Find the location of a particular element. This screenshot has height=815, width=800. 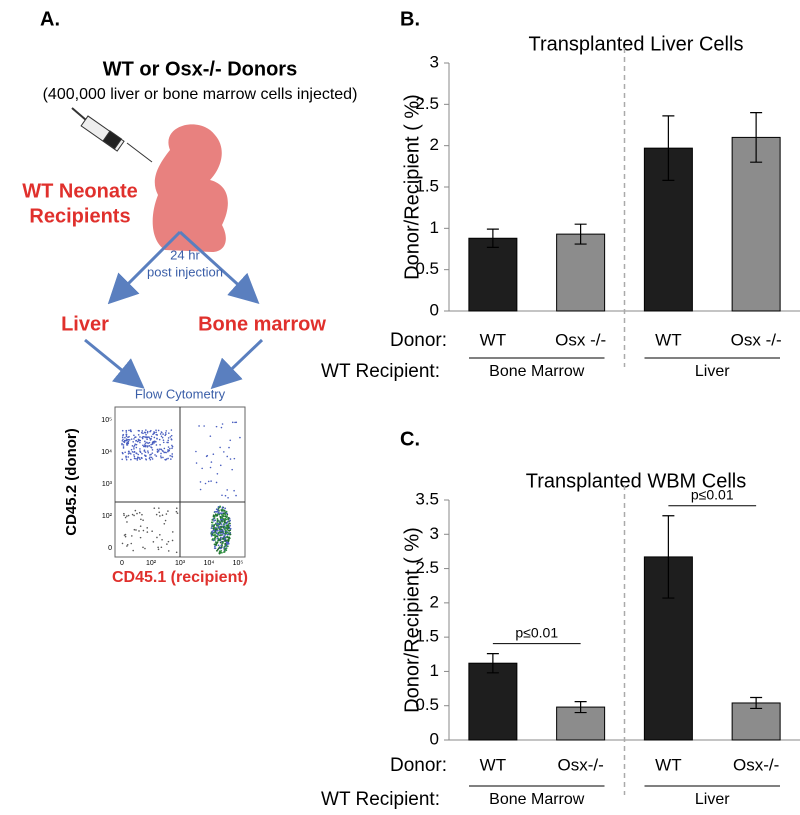

x-tick-label: Osx -/- is located at coordinates (756, 339).